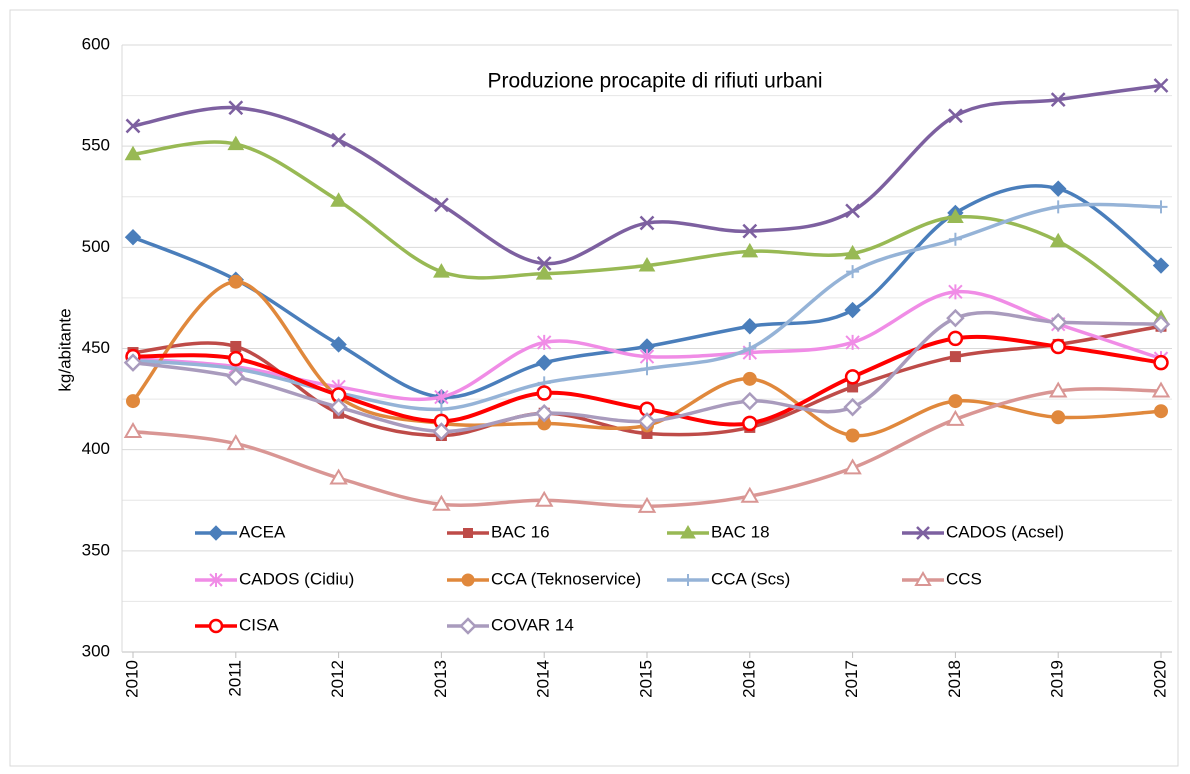 The height and width of the screenshot is (774, 1190). What do you see at coordinates (131, 679) in the screenshot?
I see `x-tick-label: 2010` at bounding box center [131, 679].